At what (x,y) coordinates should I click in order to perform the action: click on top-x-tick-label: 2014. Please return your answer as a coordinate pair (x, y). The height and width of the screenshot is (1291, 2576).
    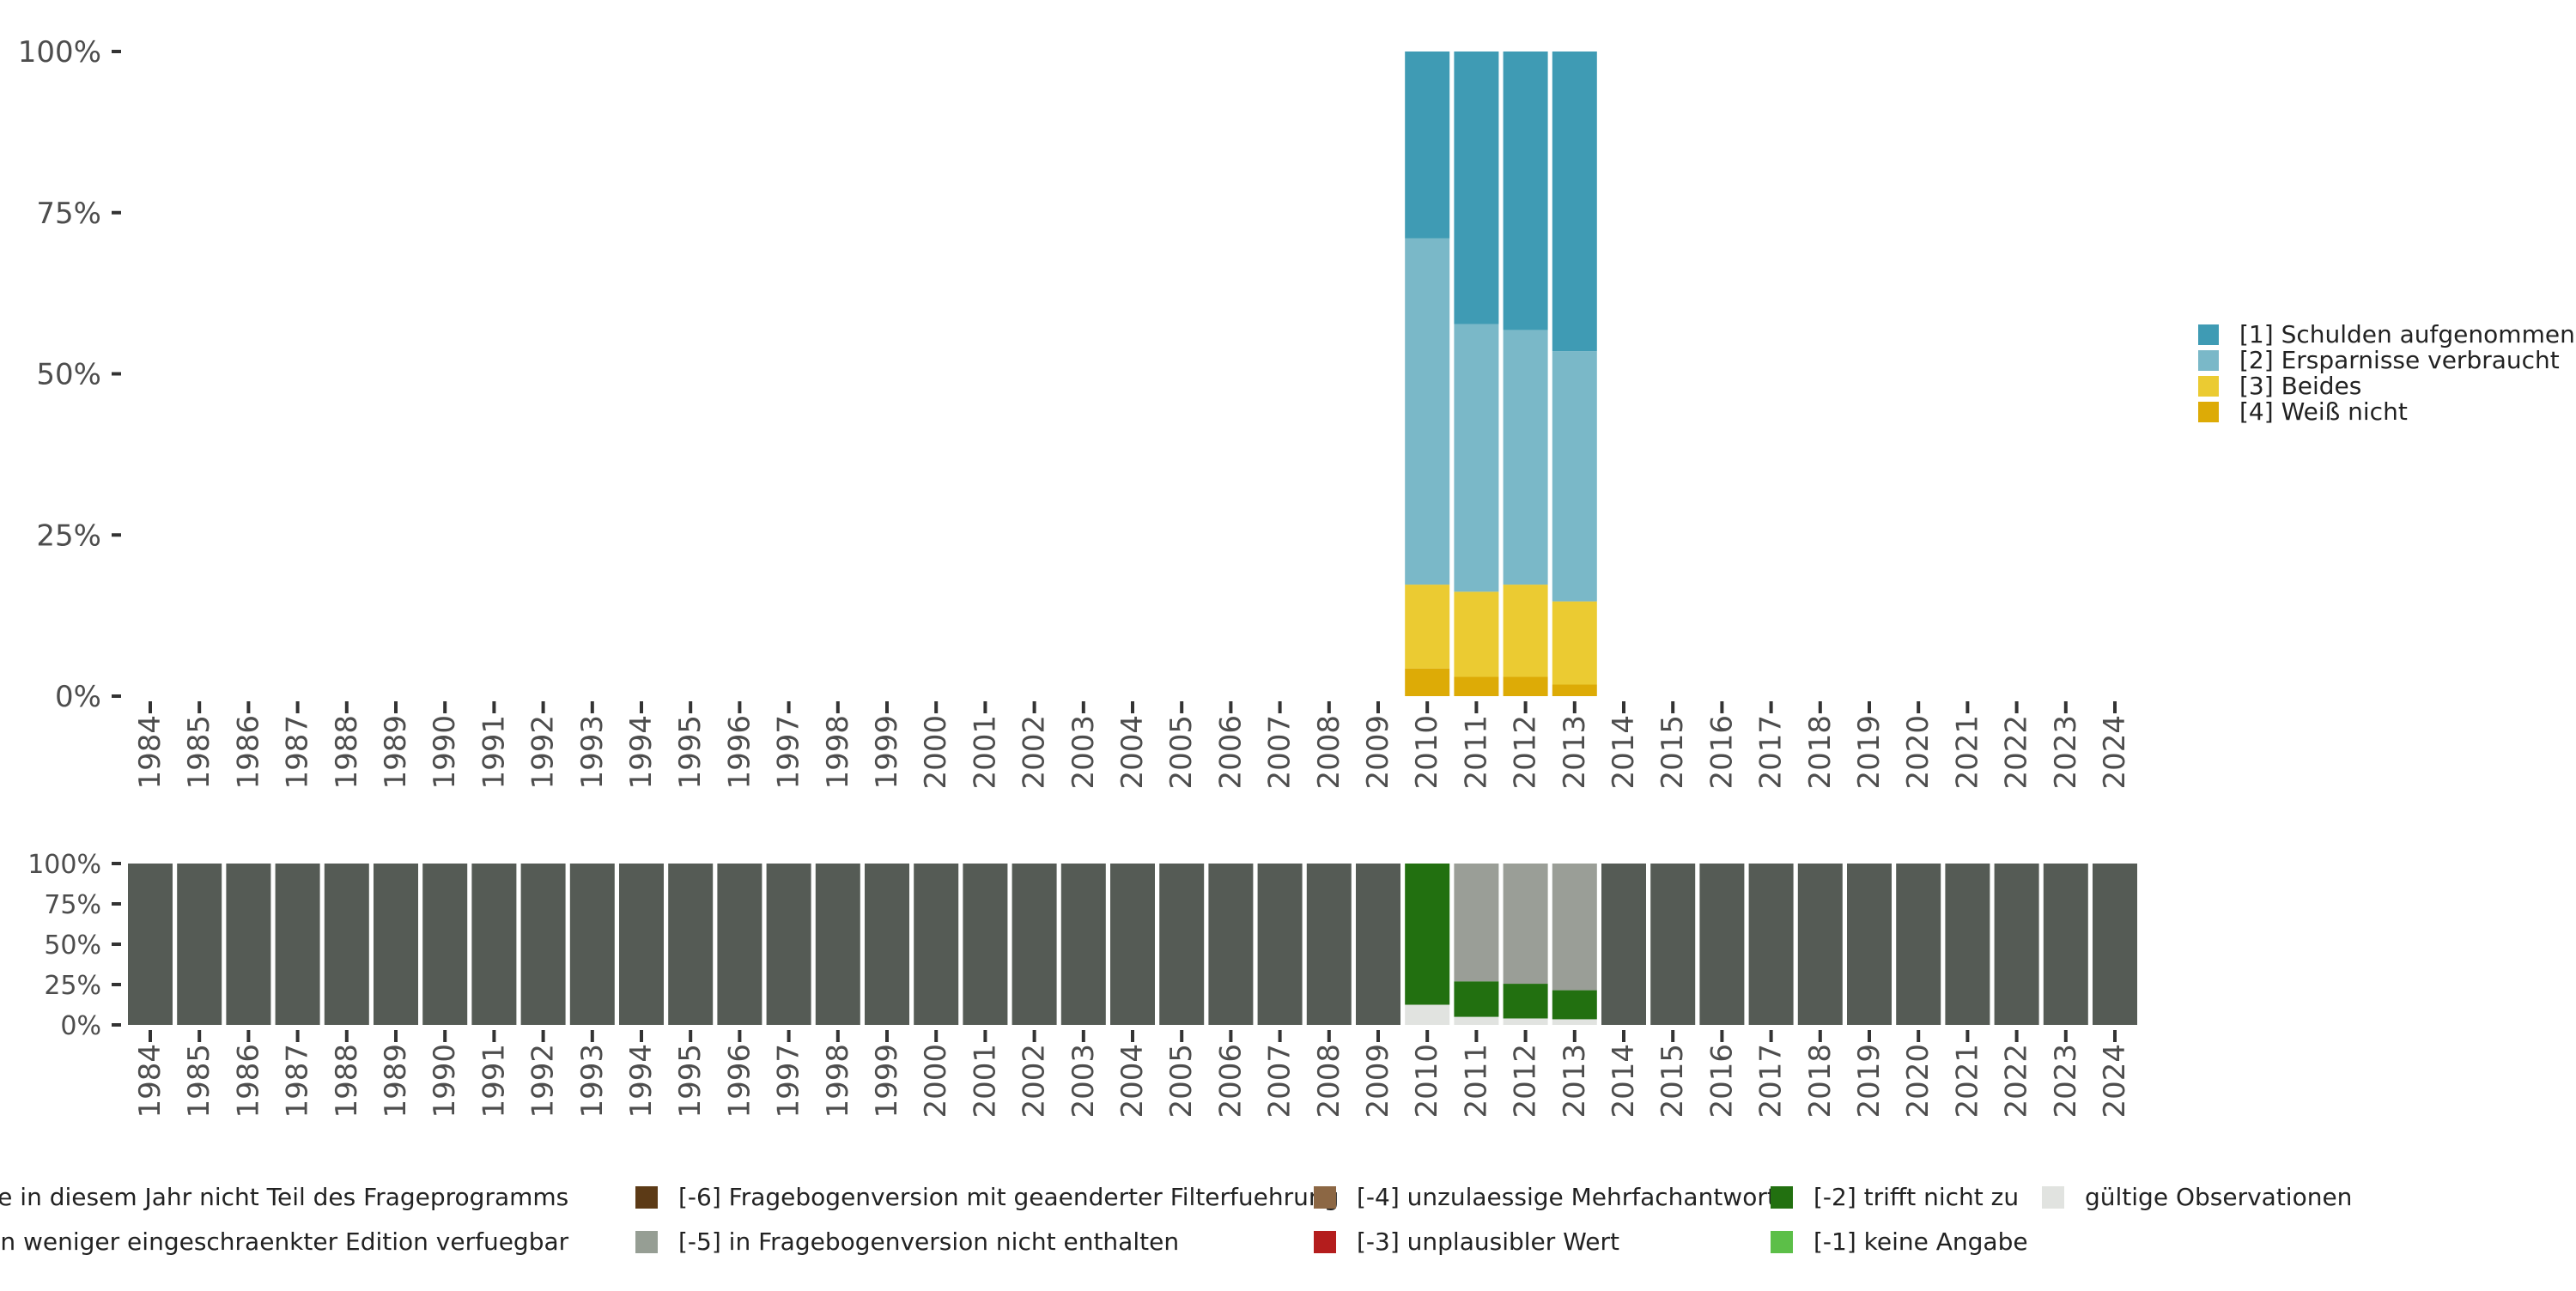
    Looking at the image, I should click on (1624, 753).